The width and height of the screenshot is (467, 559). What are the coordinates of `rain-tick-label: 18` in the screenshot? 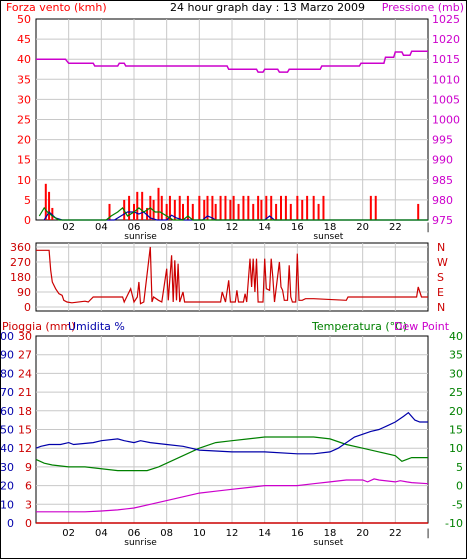 It's located at (25, 411).